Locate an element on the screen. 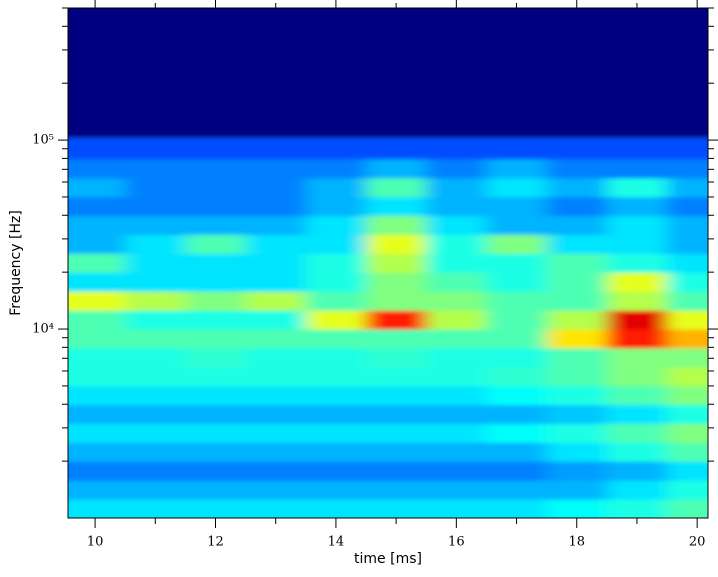 This screenshot has height=577, width=718. y-axis-label: Frequency [Hz] is located at coordinates (16, 263).